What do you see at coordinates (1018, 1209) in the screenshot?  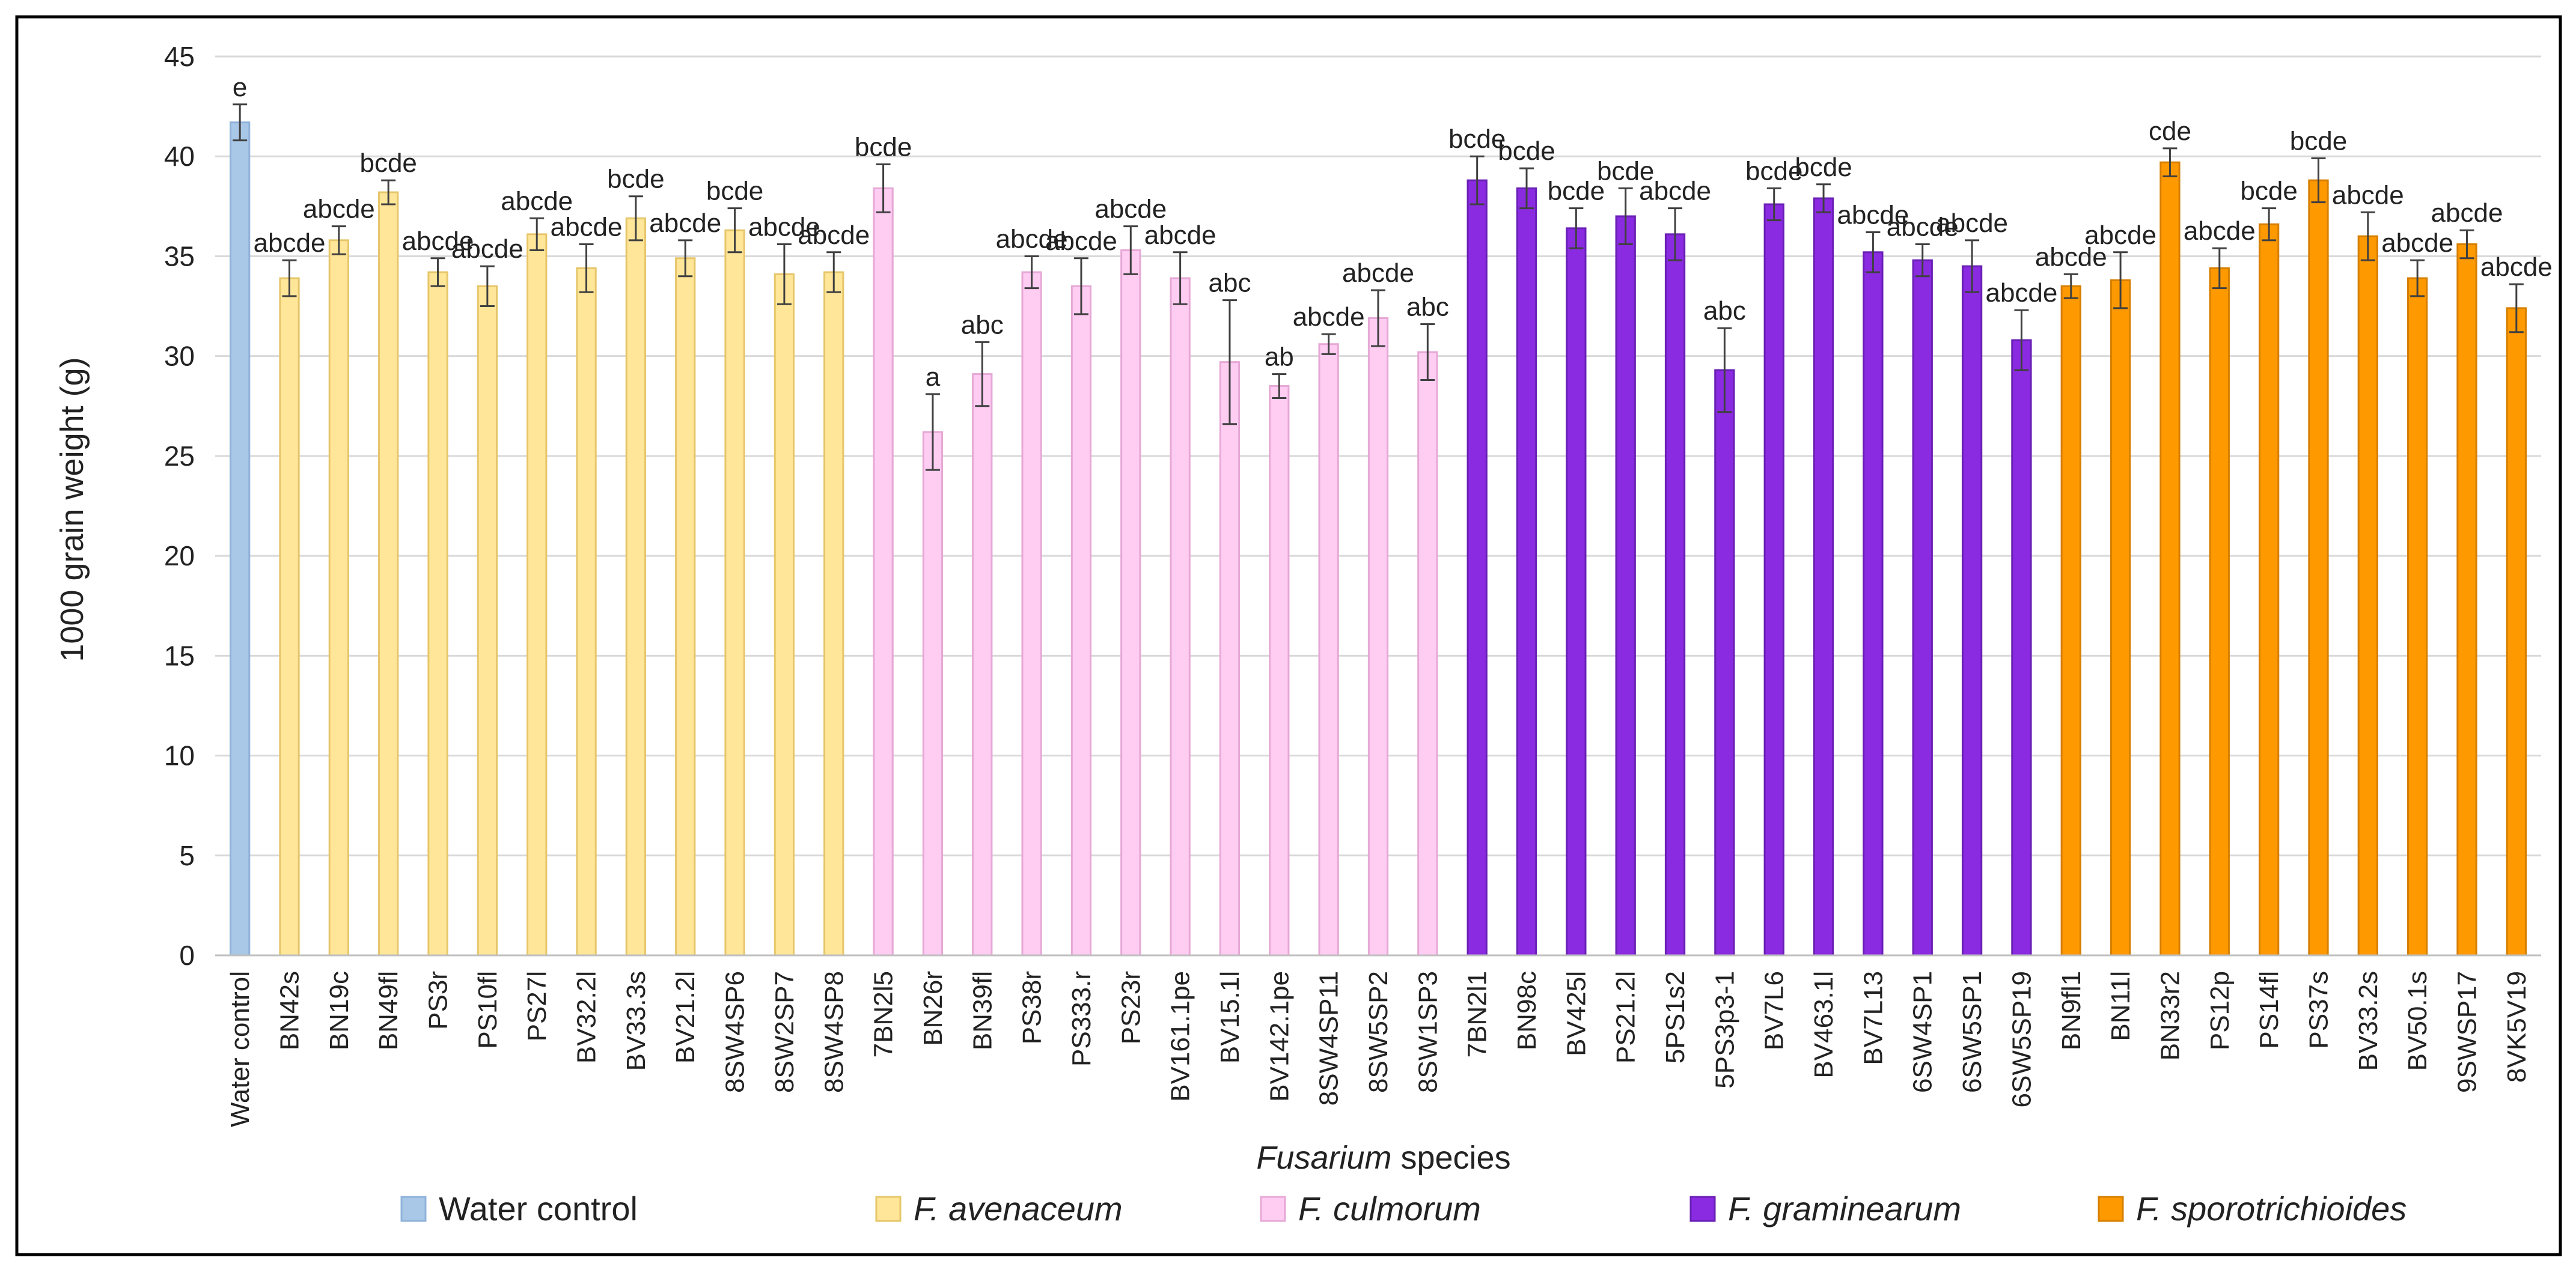 I see `legend-label: F. avenaceum` at bounding box center [1018, 1209].